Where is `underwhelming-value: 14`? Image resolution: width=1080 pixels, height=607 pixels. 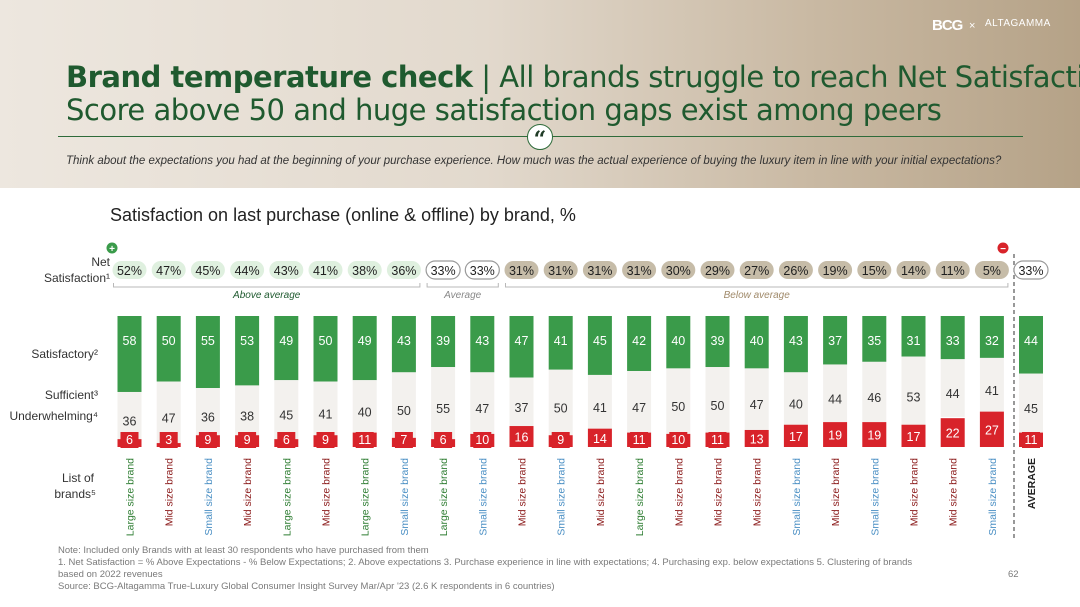
underwhelming-value: 14 is located at coordinates (600, 439).